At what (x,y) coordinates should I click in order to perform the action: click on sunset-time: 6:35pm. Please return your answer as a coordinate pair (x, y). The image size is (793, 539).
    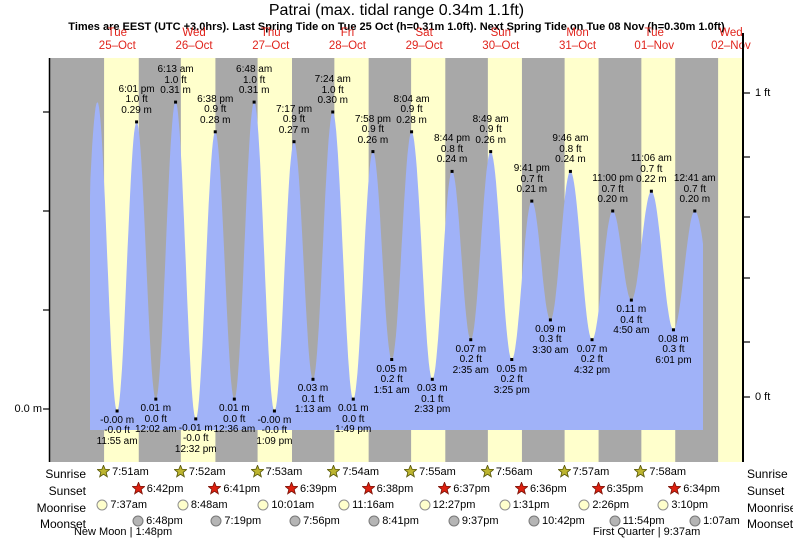
    Looking at the image, I should click on (625, 488).